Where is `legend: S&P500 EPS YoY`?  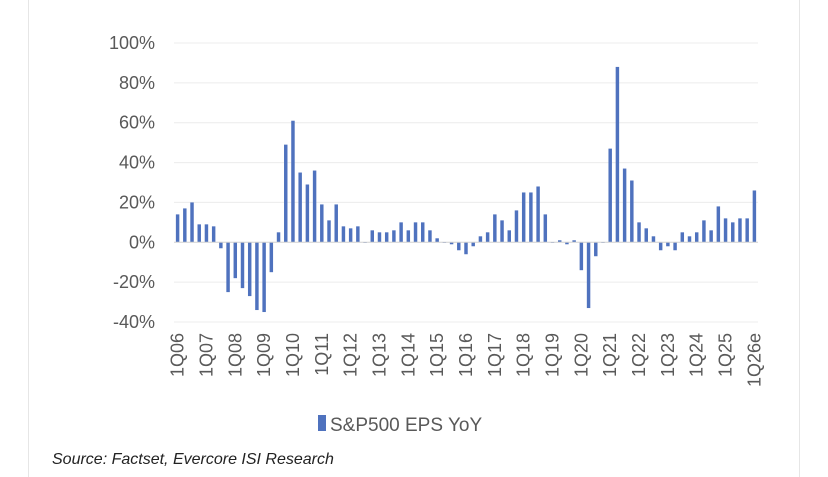 legend: S&P500 EPS YoY is located at coordinates (400, 425).